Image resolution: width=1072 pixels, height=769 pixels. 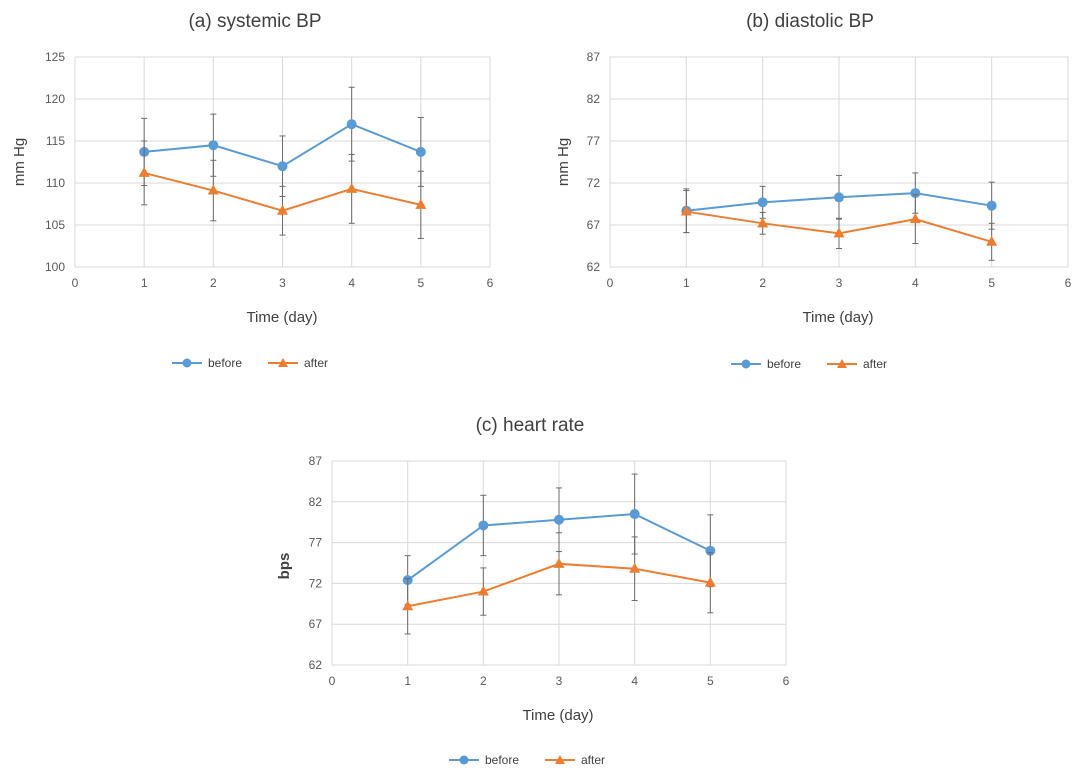 I want to click on chart-b-x-tick-label: 3, so click(x=839, y=283).